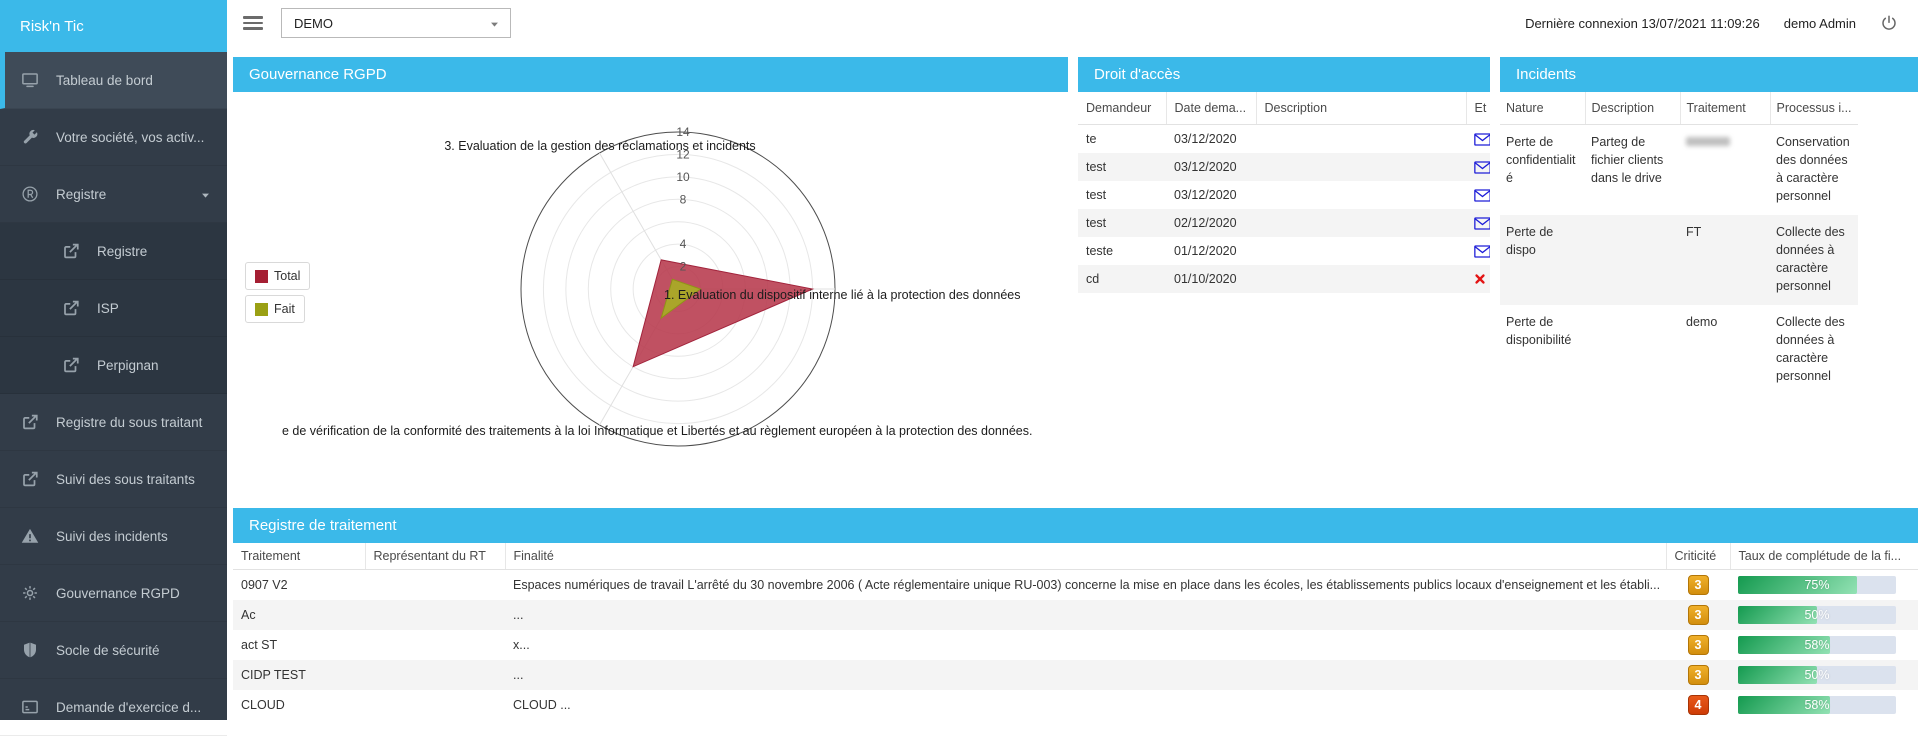 Image resolution: width=1918 pixels, height=736 pixels. I want to click on criticality-badge: 4, so click(1698, 705).